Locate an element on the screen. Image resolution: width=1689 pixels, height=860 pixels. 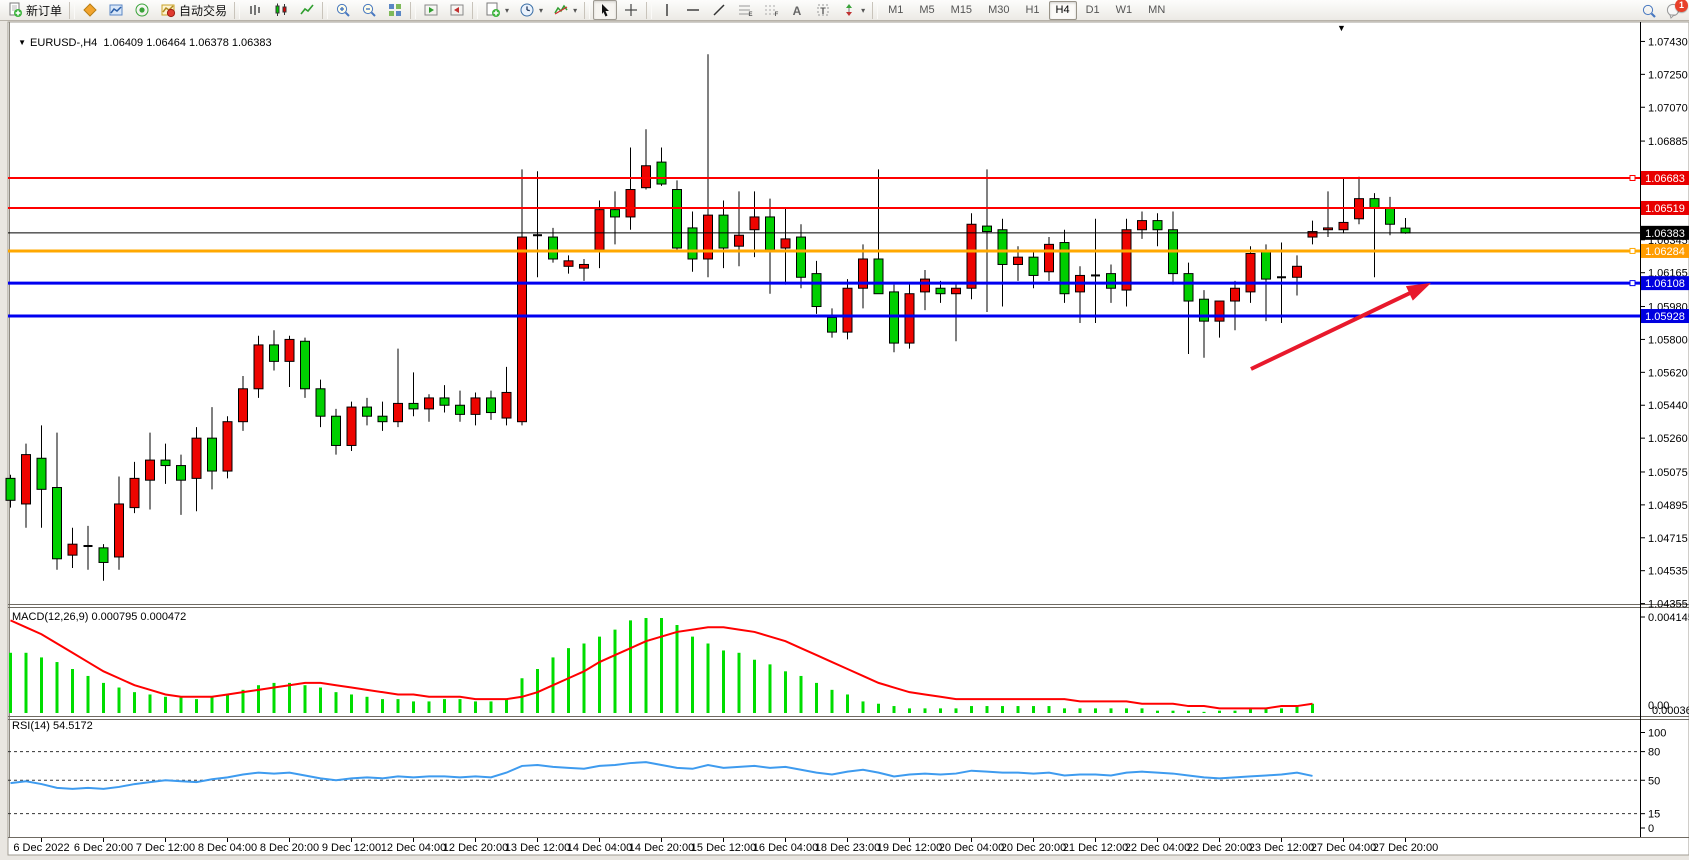
periods-menu-button: ▾ is located at coordinates (531, 10).